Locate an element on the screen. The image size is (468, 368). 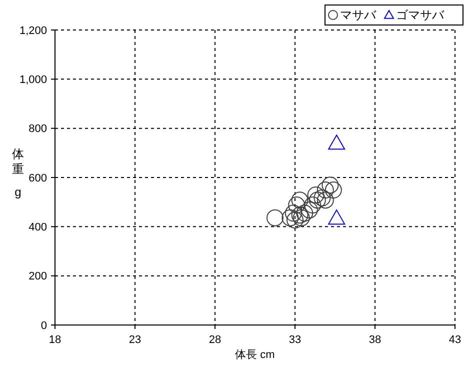
y-tick-label: 200 is located at coordinates (37, 276).